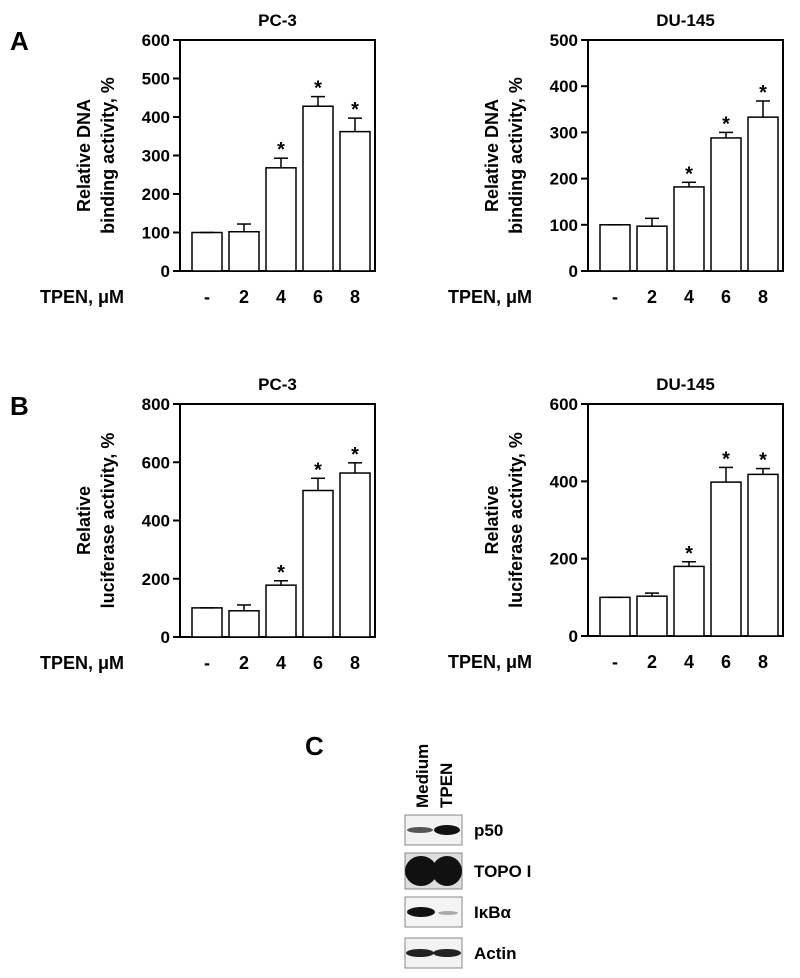 The width and height of the screenshot is (800, 978). What do you see at coordinates (156, 404) in the screenshot?
I see `y-tick-label: 800` at bounding box center [156, 404].